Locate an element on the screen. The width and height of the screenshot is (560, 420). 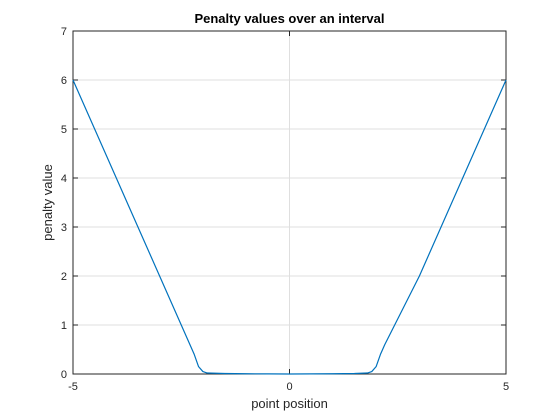
x-tick-labels: -5 0 5 is located at coordinates (288, 387).